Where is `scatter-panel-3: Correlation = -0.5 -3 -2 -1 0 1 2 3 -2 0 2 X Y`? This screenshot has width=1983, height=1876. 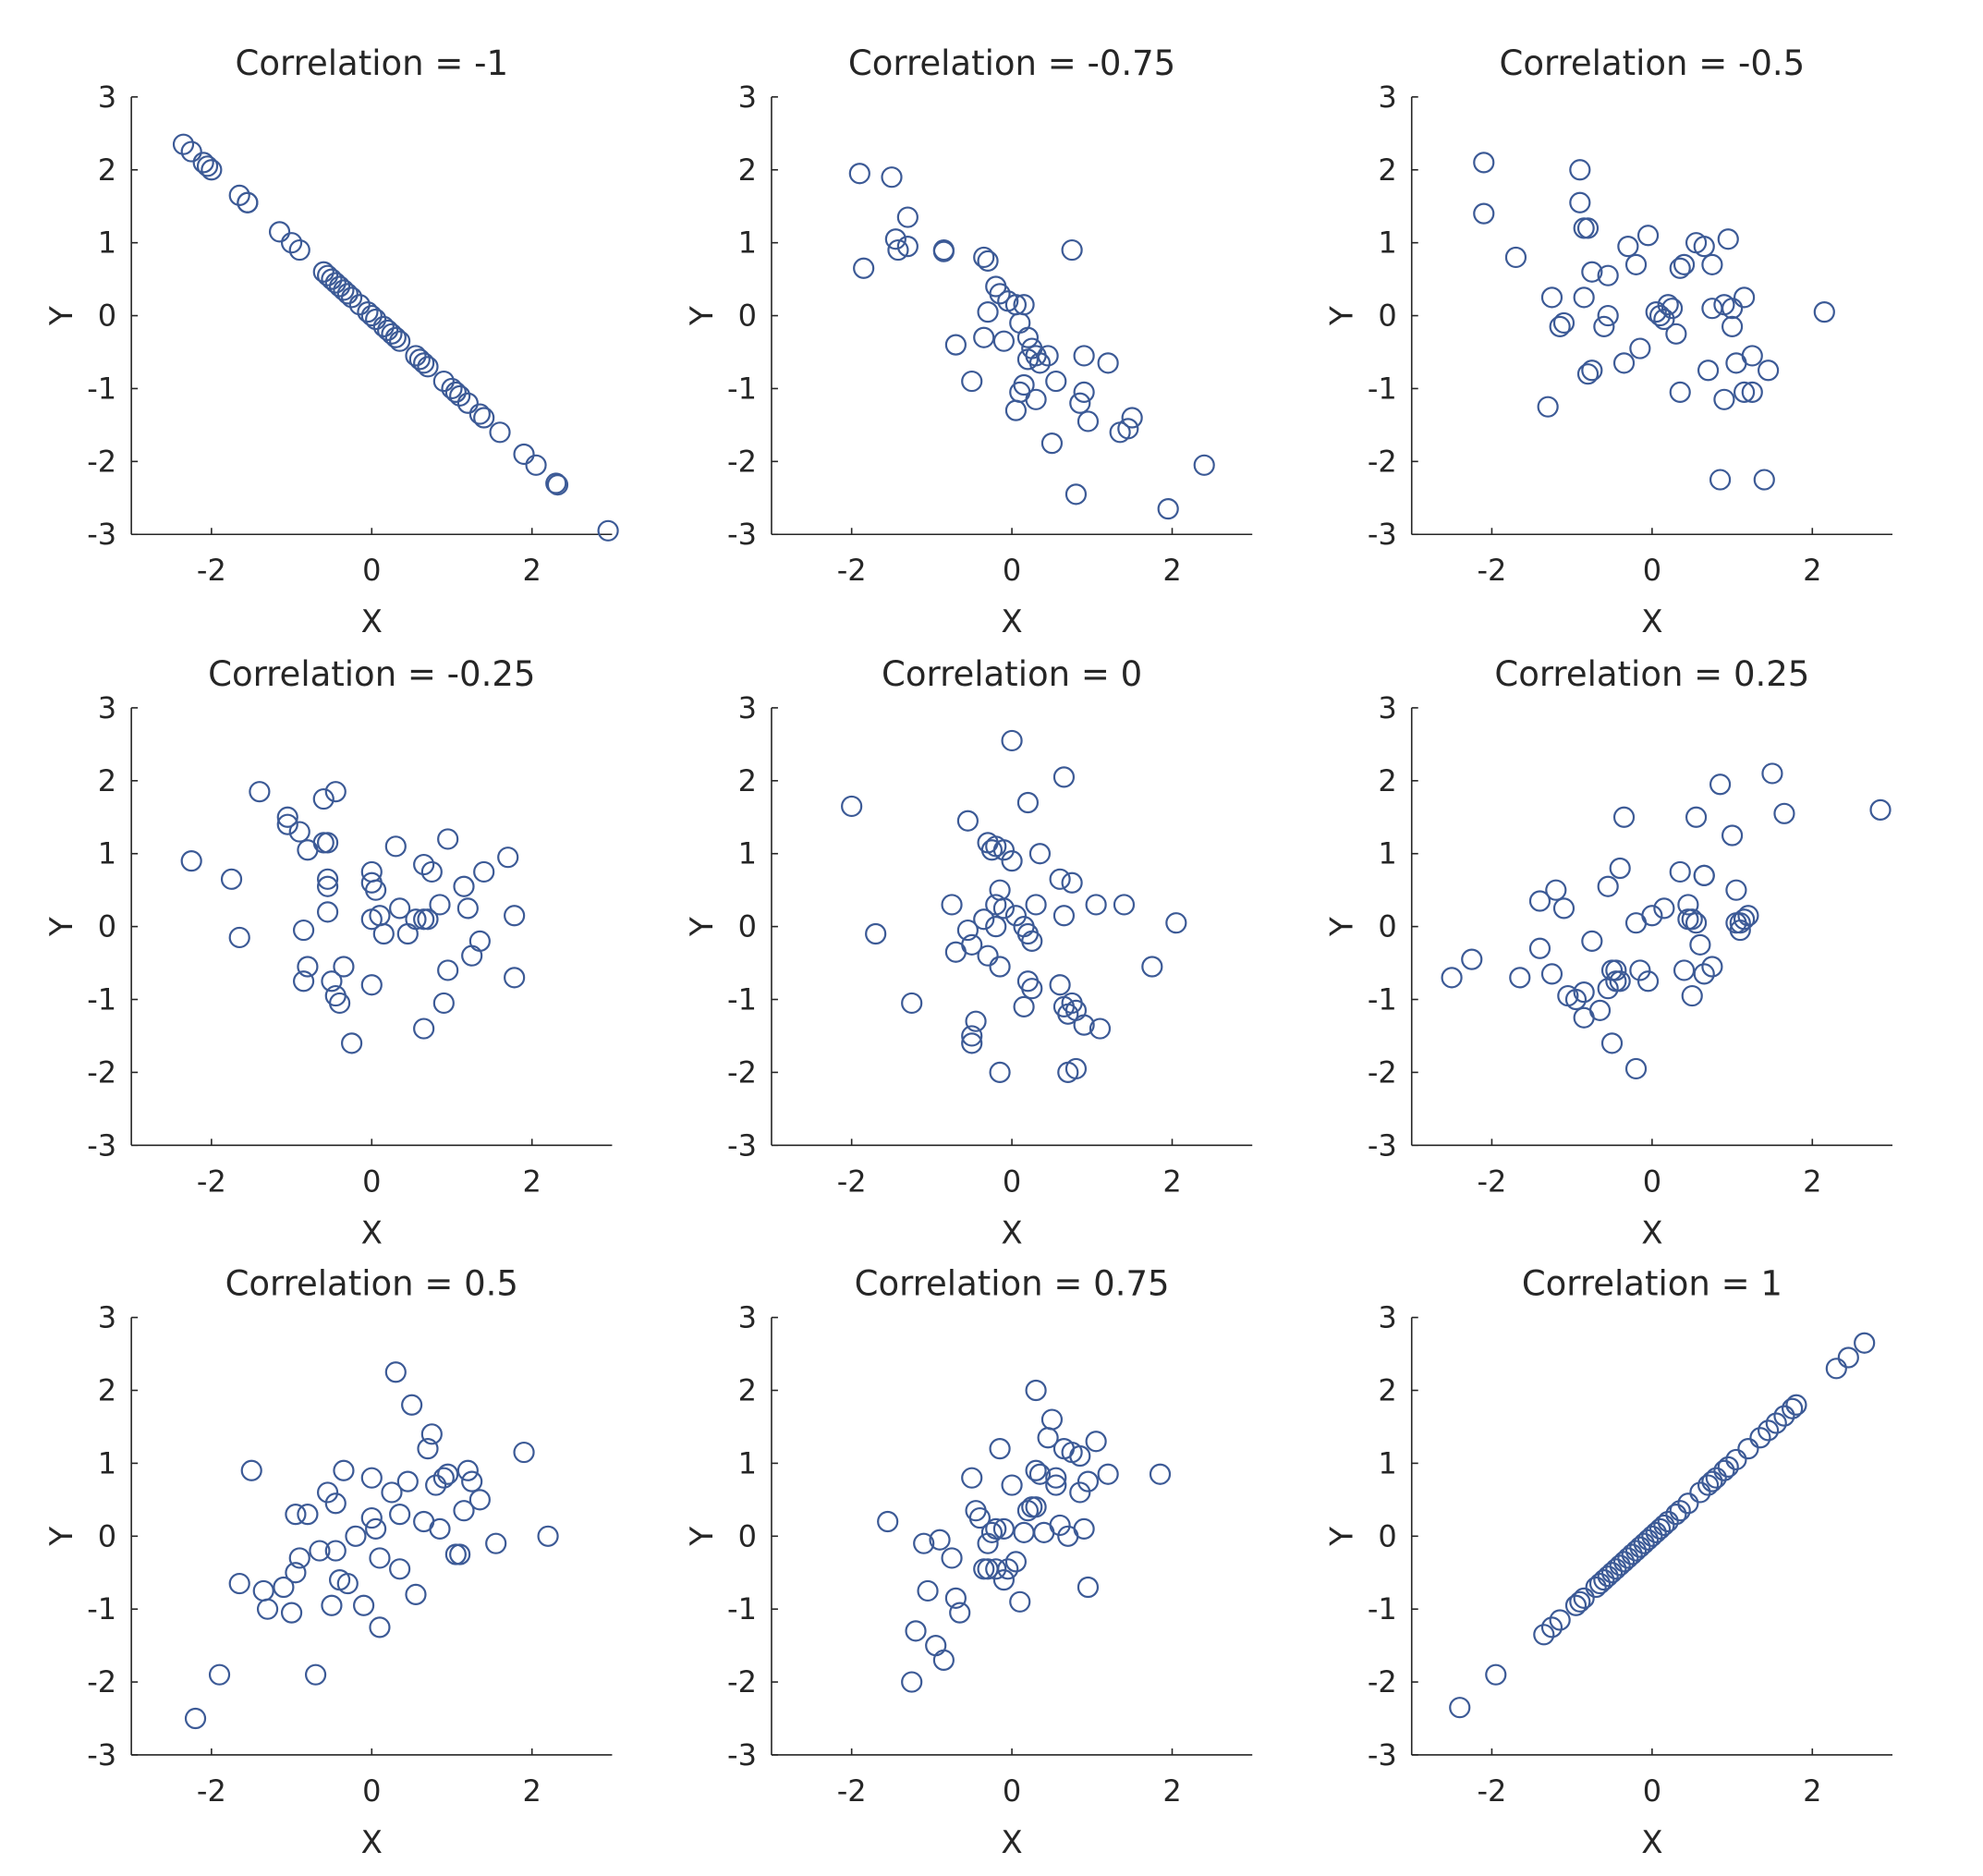 scatter-panel-3: Correlation = -0.5 -3 -2 -1 0 1 2 3 -2 0 2 X Y is located at coordinates (1608, 341).